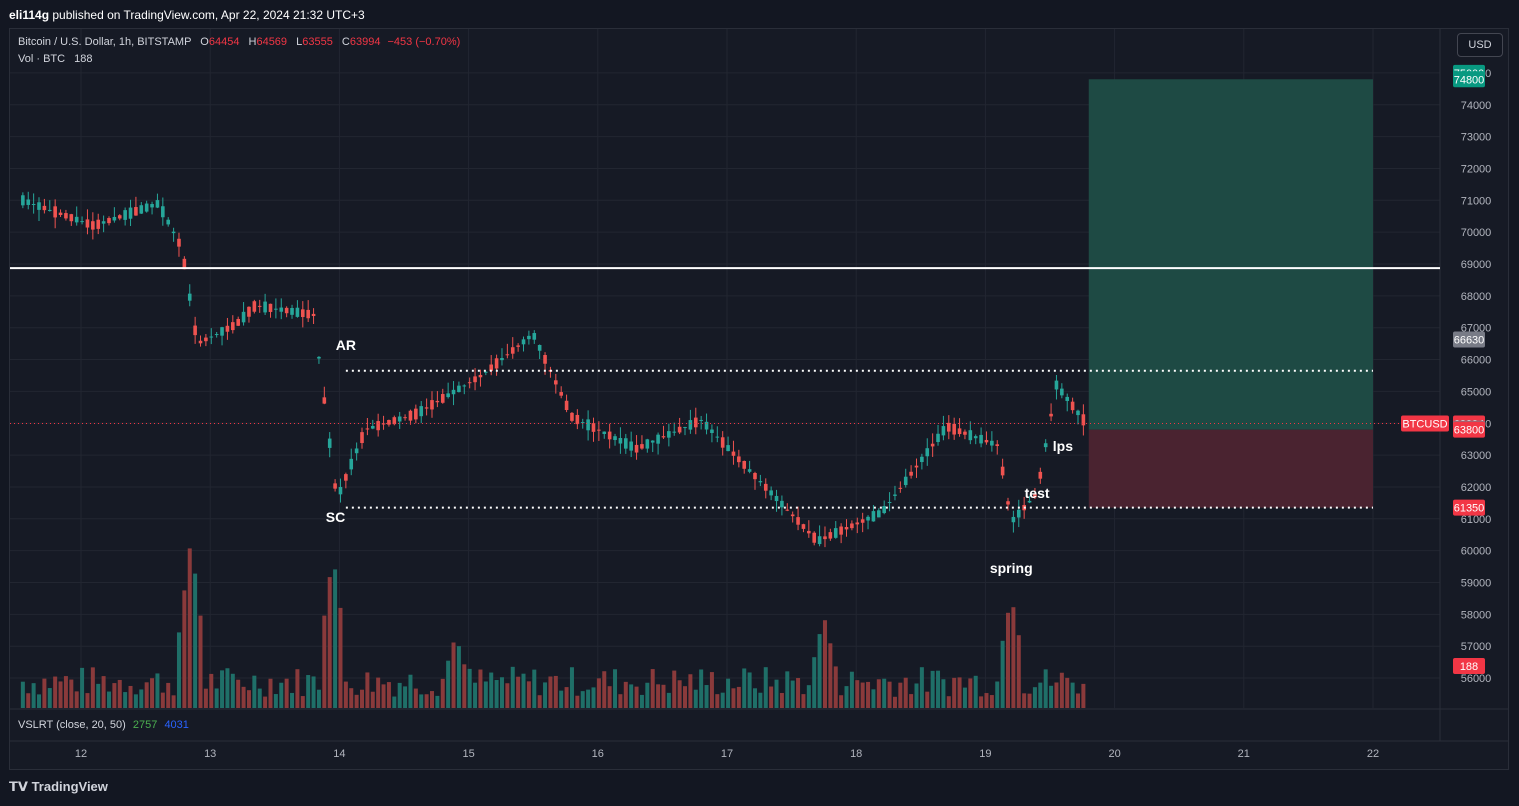 The image size is (1519, 806). What do you see at coordinates (29, 15) in the screenshot?
I see `author-name: eli114g` at bounding box center [29, 15].